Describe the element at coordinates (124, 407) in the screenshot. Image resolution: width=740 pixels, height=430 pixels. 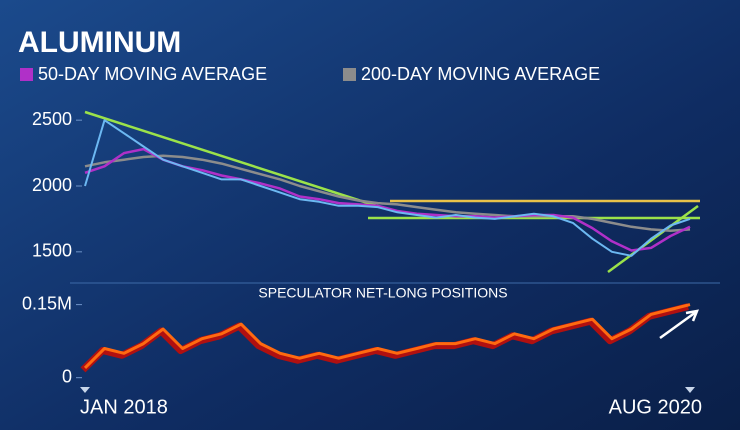
I see `x-tick-label: JAN 2018` at that location.